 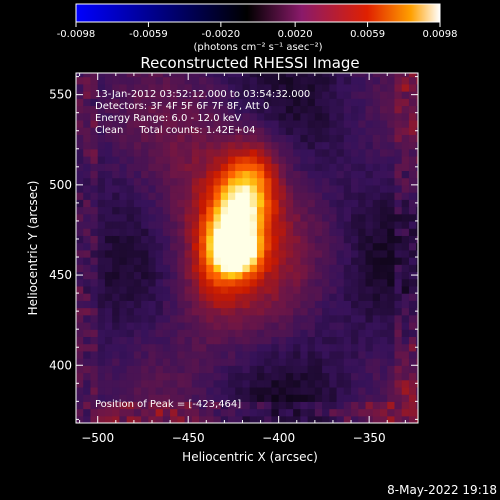 What do you see at coordinates (295, 34) in the screenshot?
I see `colorbar-tick-label: 0.0020` at bounding box center [295, 34].